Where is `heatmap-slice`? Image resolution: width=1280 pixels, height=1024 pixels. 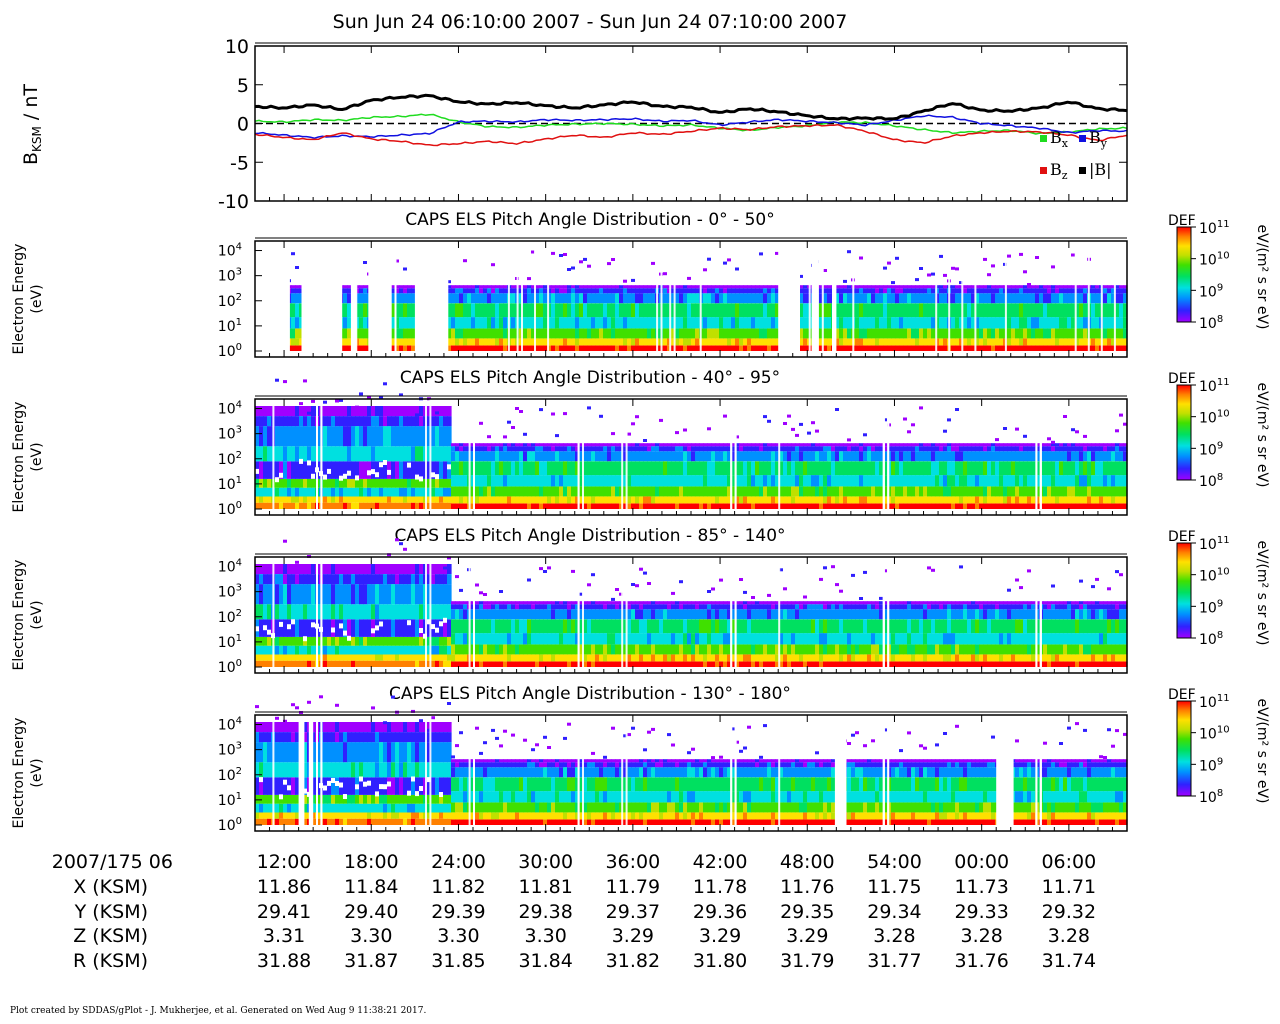
heatmap-slice is located at coordinates (426, 457).